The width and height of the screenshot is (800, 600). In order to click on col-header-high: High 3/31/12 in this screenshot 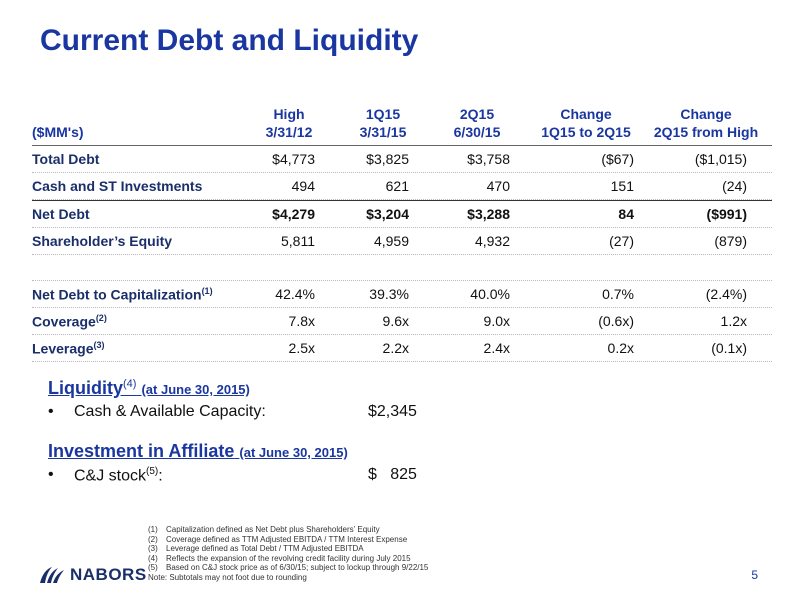, I will do `click(289, 123)`.